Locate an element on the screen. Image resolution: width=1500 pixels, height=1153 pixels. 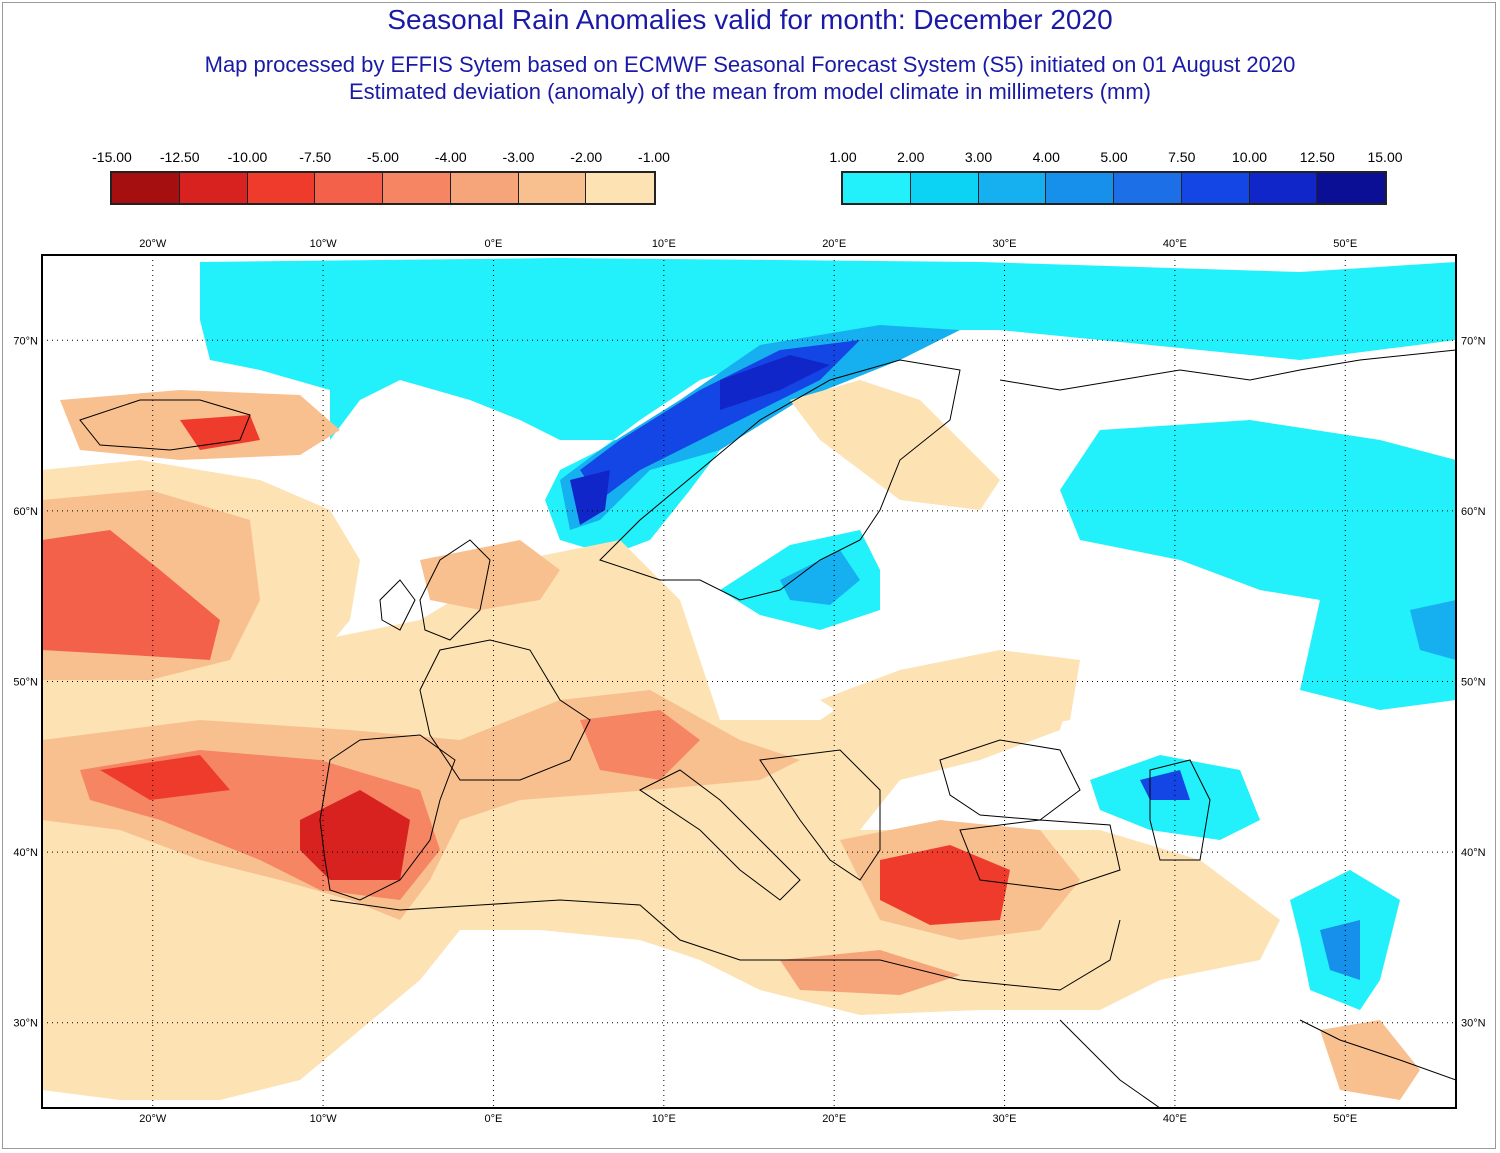
lat-tick-label-left: 50°N is located at coordinates (25, 683).